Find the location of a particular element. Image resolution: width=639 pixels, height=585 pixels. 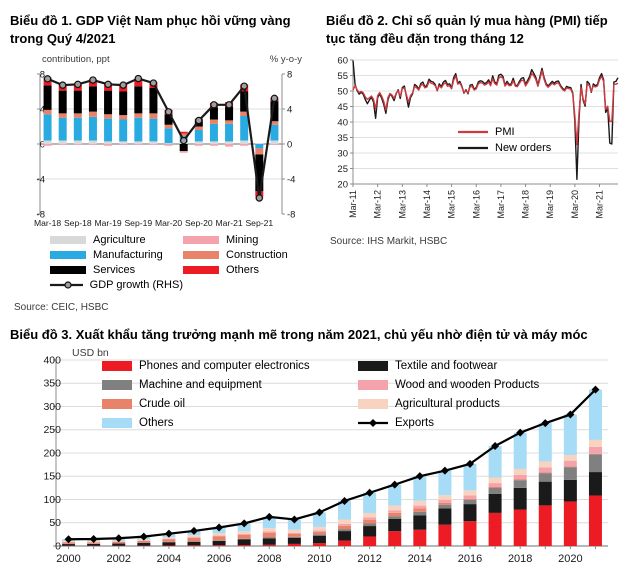

legend-item-textile-and-footwear: Textile and footwear is located at coordinates (448, 366).